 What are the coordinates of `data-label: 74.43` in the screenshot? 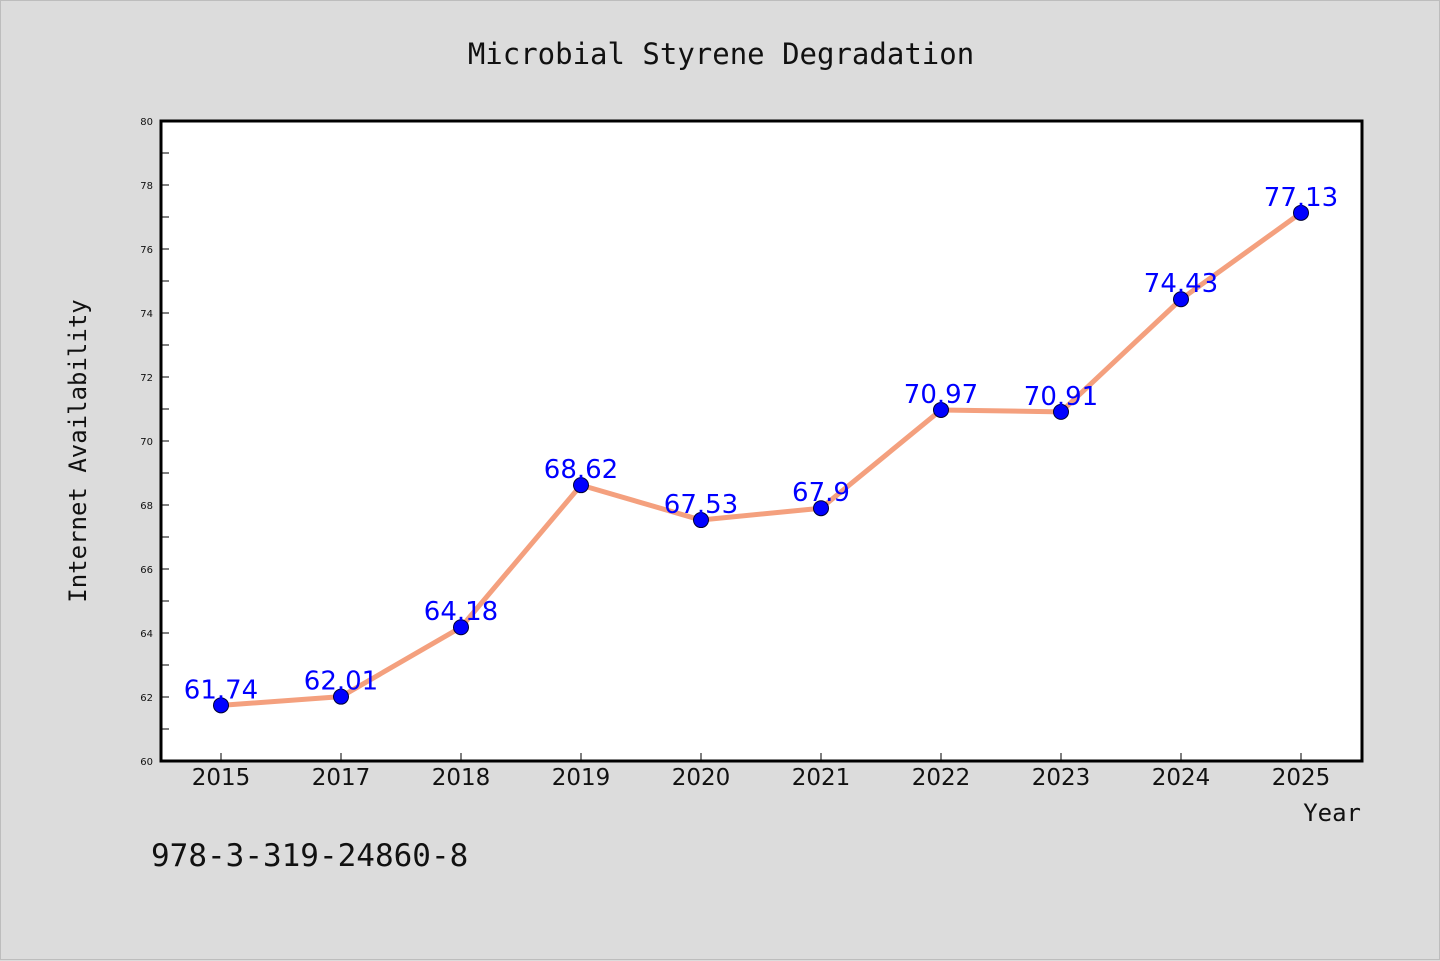 It's located at (1181, 284).